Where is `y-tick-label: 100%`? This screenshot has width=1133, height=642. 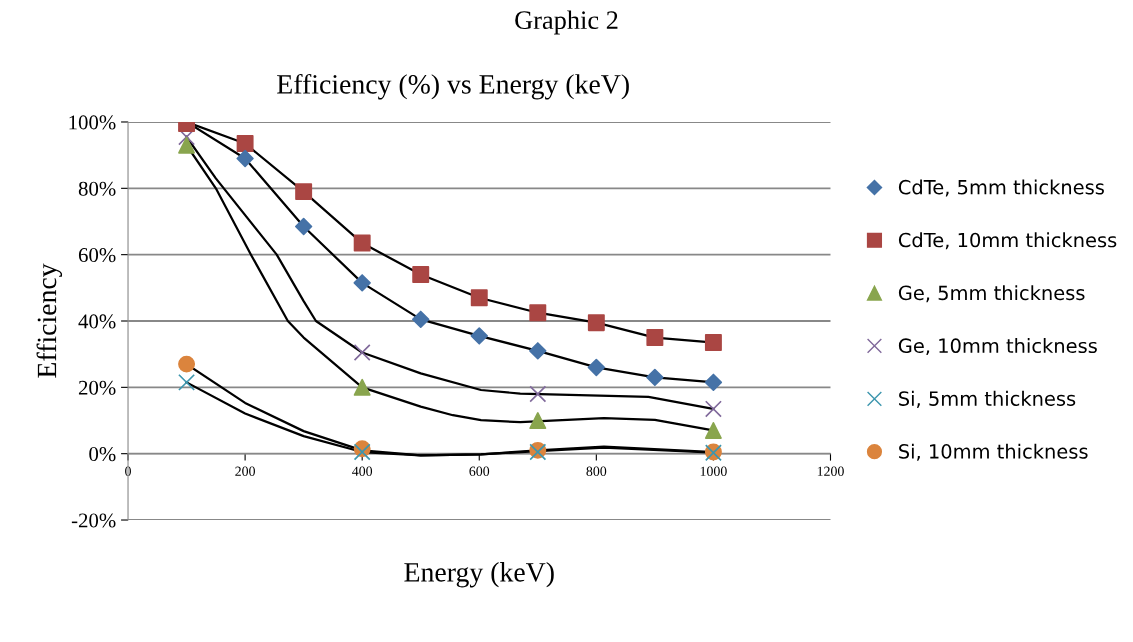 y-tick-label: 100% is located at coordinates (92, 122).